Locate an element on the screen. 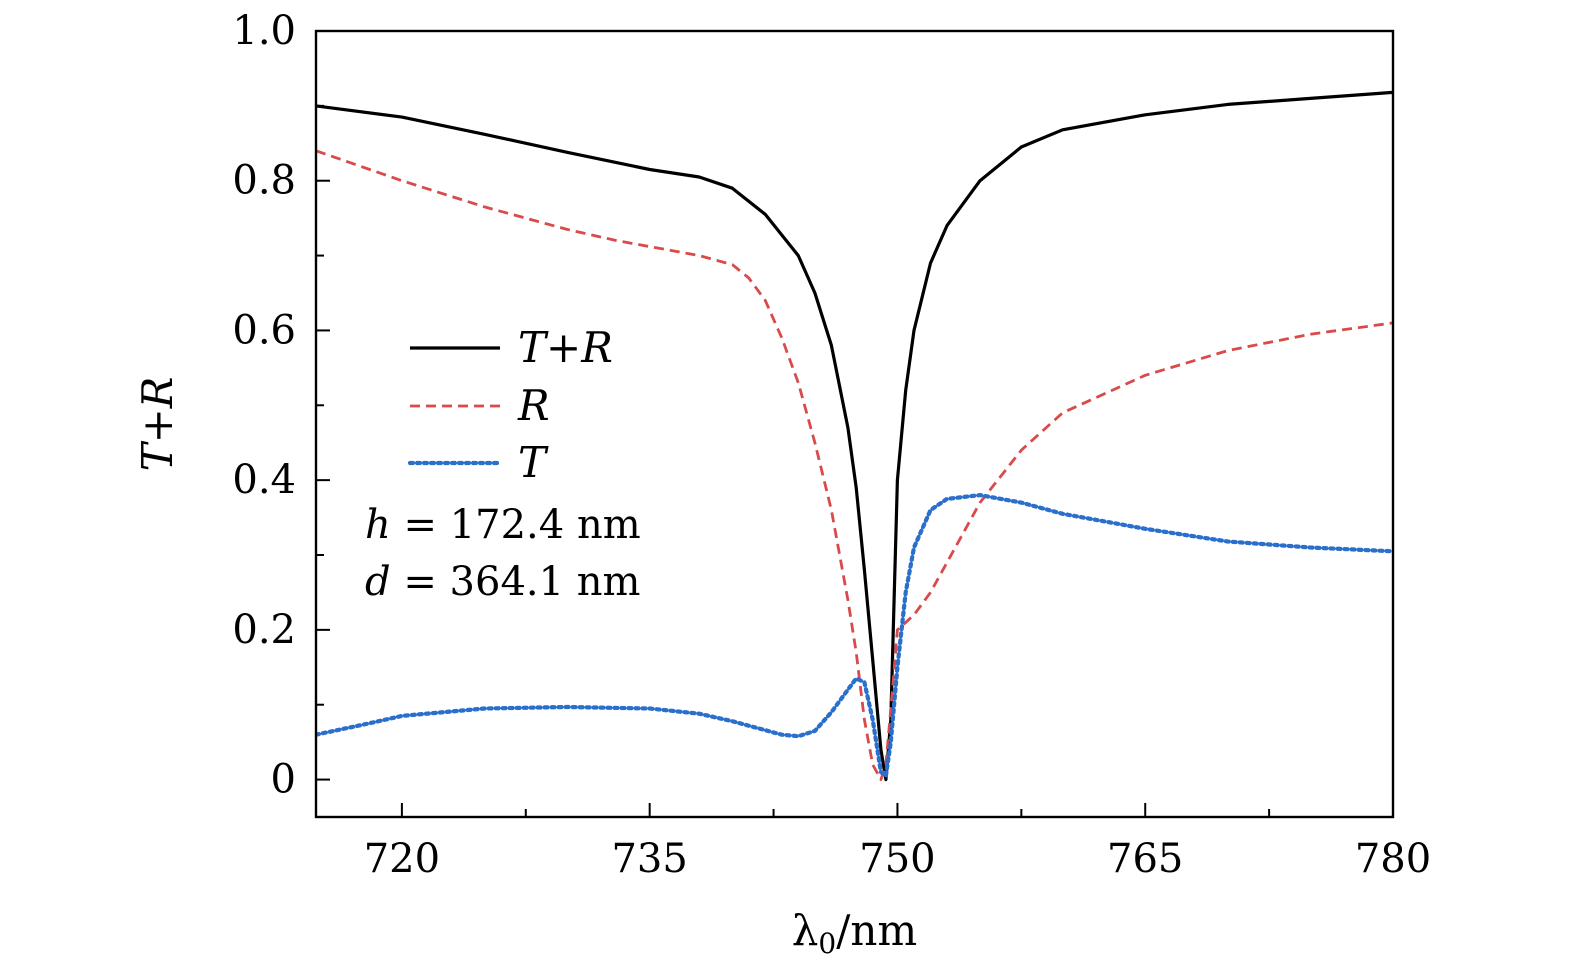 The image size is (1575, 974). y-tick-label: 0.6 is located at coordinates (264, 330).